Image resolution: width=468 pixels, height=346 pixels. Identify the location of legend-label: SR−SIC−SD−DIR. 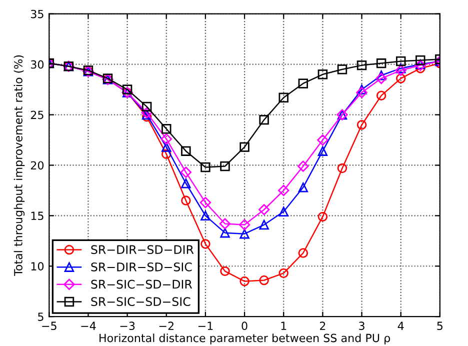
(141, 284).